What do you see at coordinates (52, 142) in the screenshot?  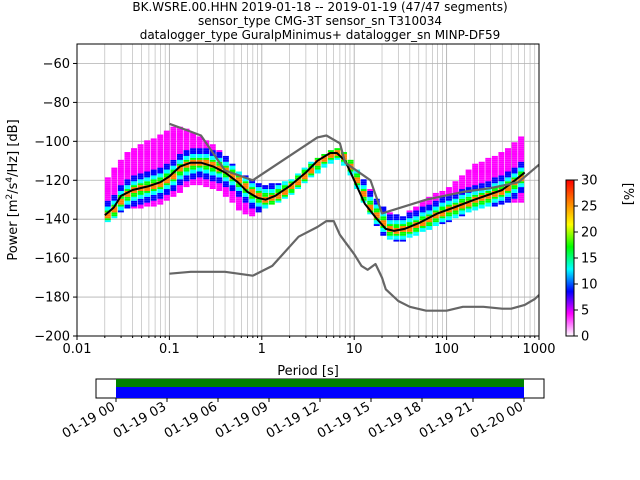 I see `y-tick-label: −100` at bounding box center [52, 142].